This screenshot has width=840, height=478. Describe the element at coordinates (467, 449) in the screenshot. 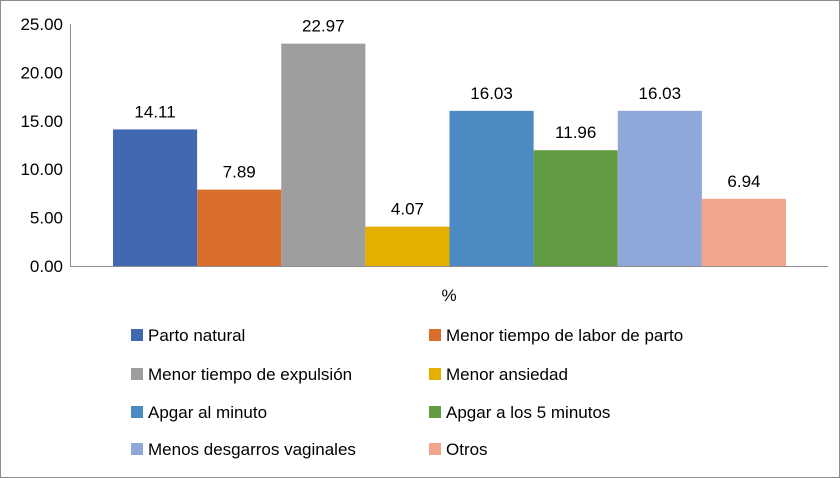

I see `legend-label-7: Otros` at that location.